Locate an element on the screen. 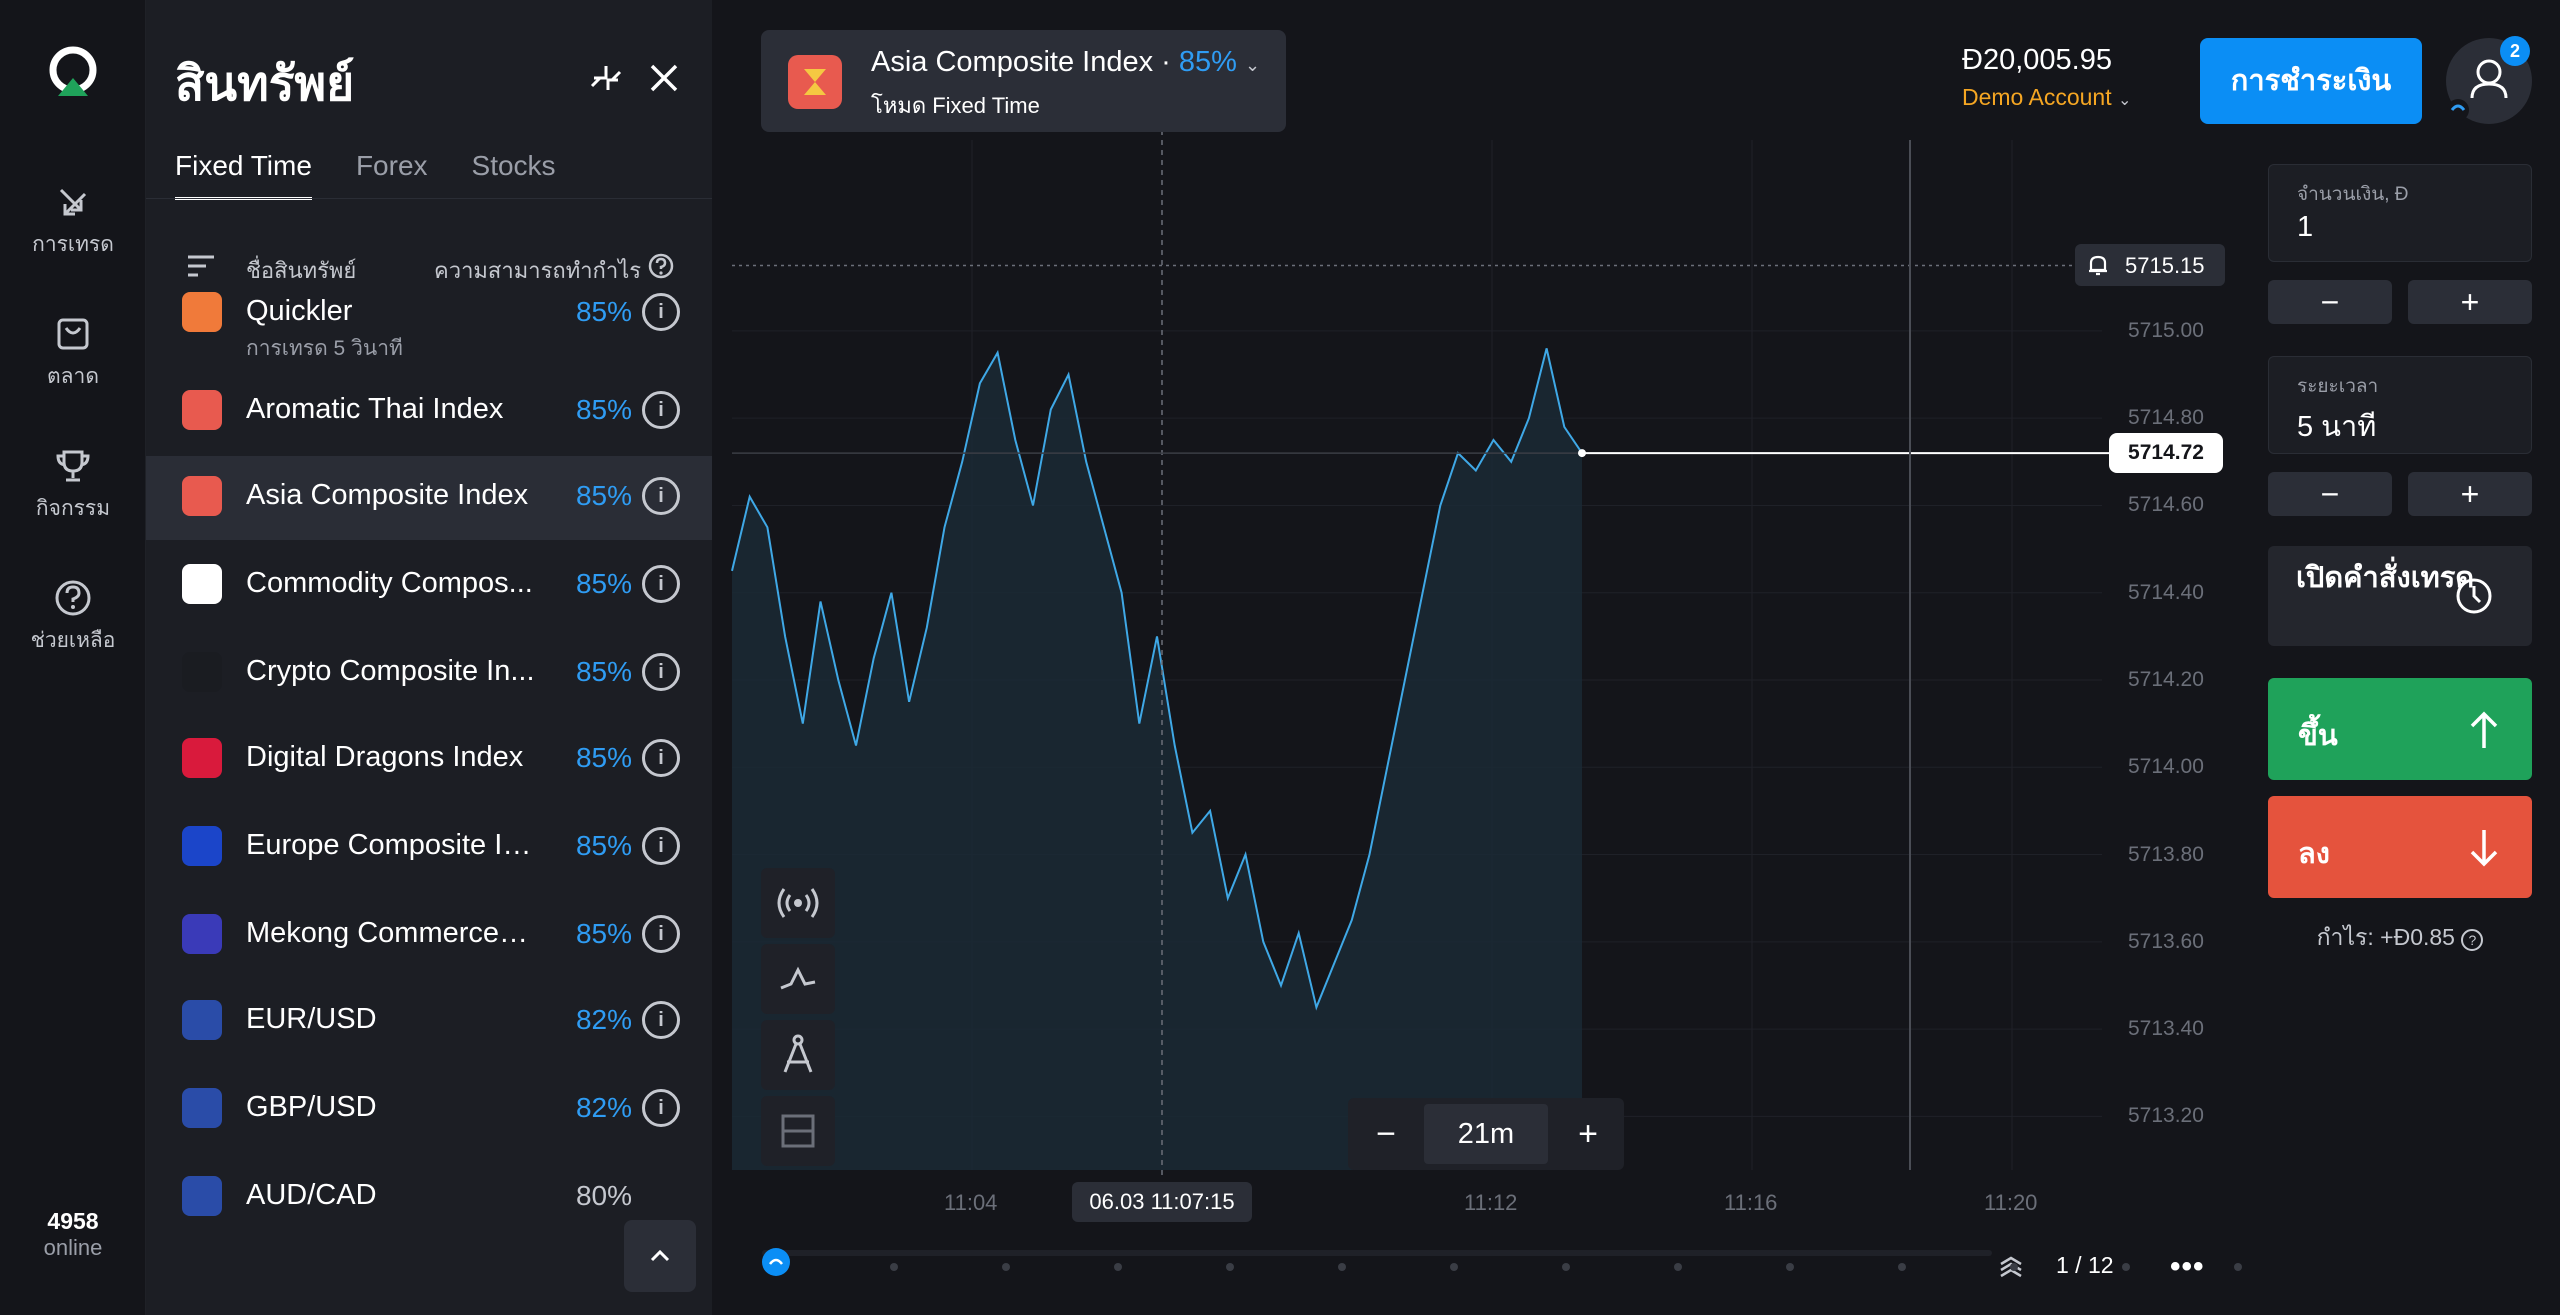 Image resolution: width=2560 pixels, height=1315 pixels. account-balance: Đ20,005.95 is located at coordinates (2037, 60).